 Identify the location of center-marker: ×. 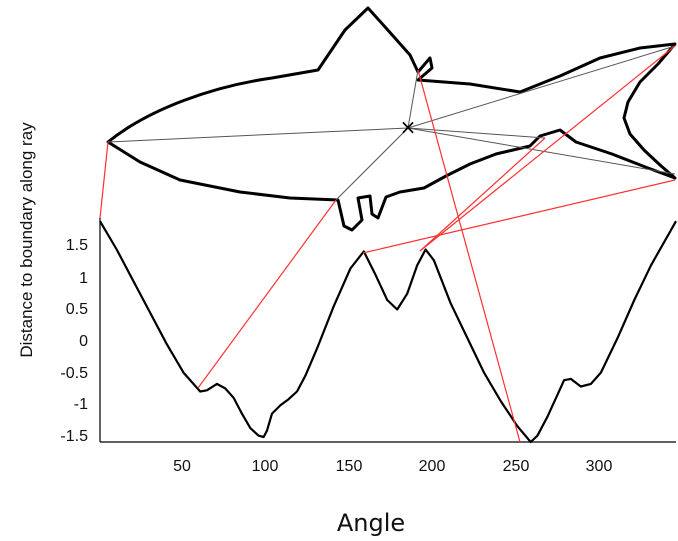
(408, 127).